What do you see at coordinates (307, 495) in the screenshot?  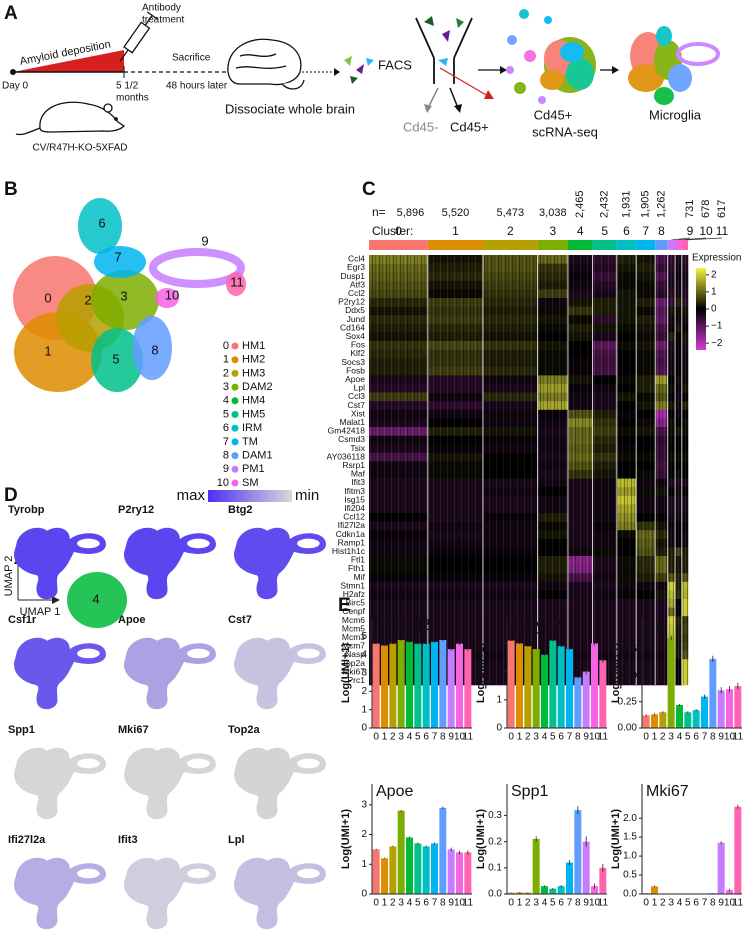 I see `min-label: min` at bounding box center [307, 495].